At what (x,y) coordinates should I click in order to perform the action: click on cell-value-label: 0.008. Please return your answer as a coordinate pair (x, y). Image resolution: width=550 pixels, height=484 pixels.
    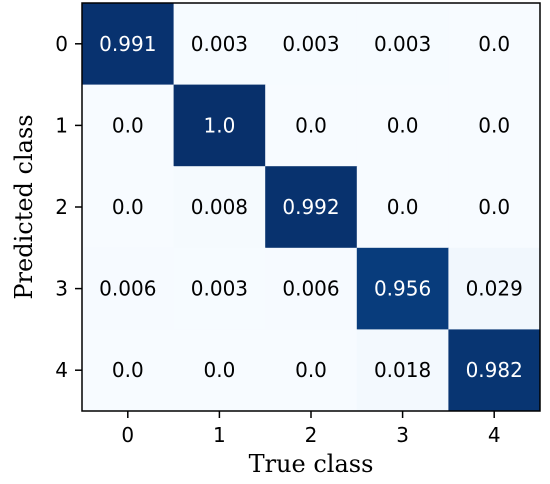
    Looking at the image, I should click on (219, 207).